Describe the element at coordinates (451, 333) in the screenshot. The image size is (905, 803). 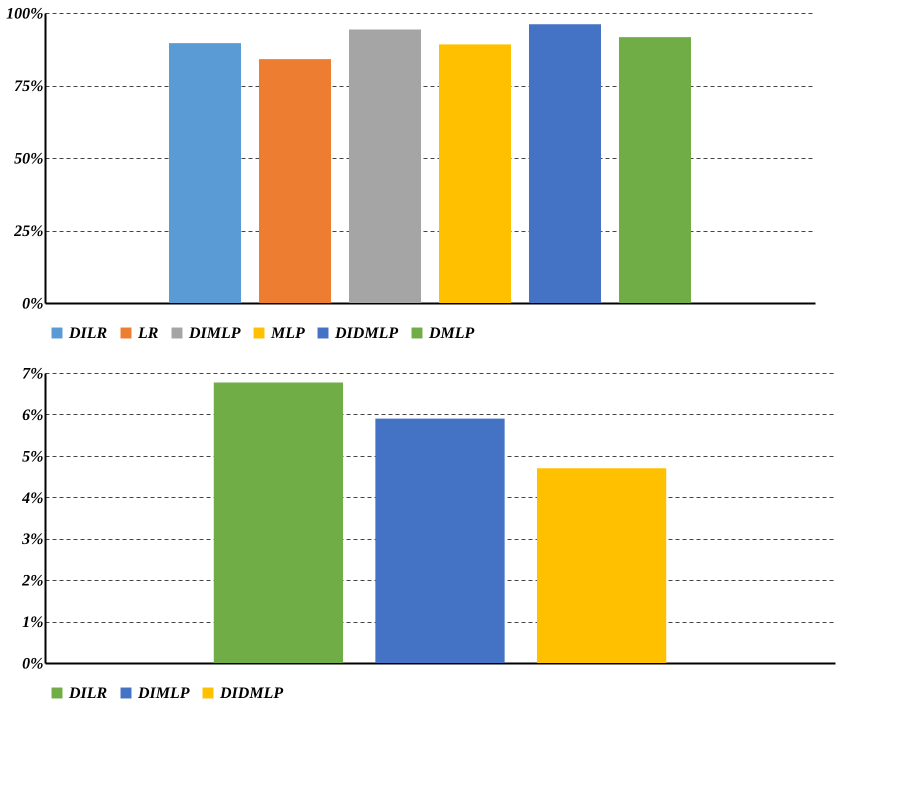
I see `legend-label: DMLP` at that location.